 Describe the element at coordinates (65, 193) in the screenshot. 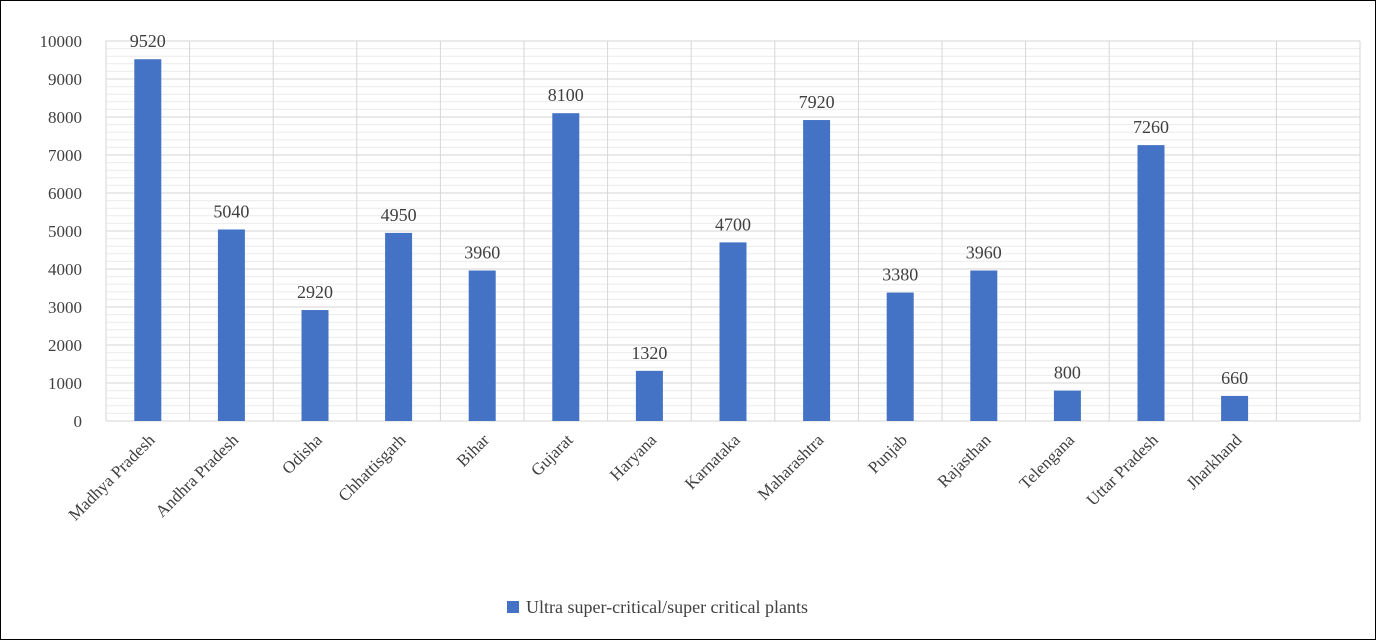

I see `y-tick-label: 6000` at that location.